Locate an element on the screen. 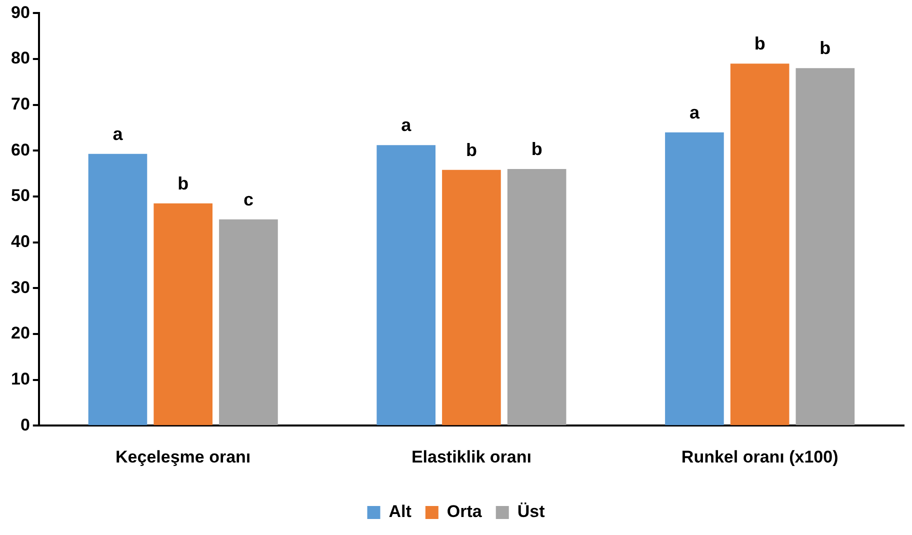 This screenshot has width=912, height=535. x-tick-label: Keçeleşme oranı is located at coordinates (183, 456).